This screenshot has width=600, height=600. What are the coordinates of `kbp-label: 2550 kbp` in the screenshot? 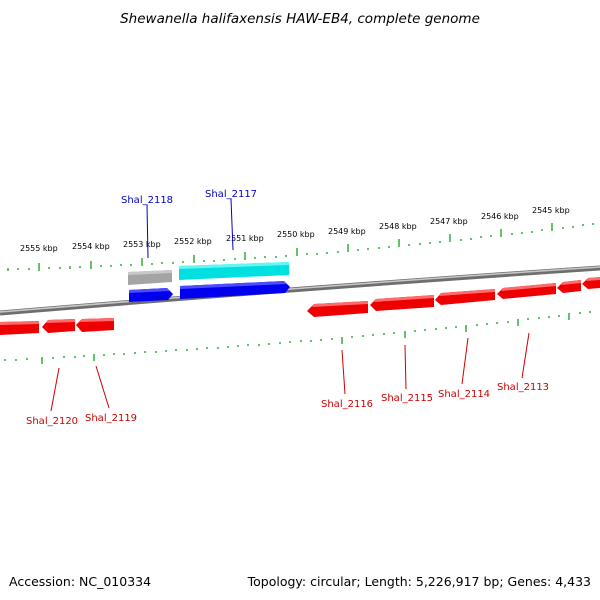 It's located at (296, 234).